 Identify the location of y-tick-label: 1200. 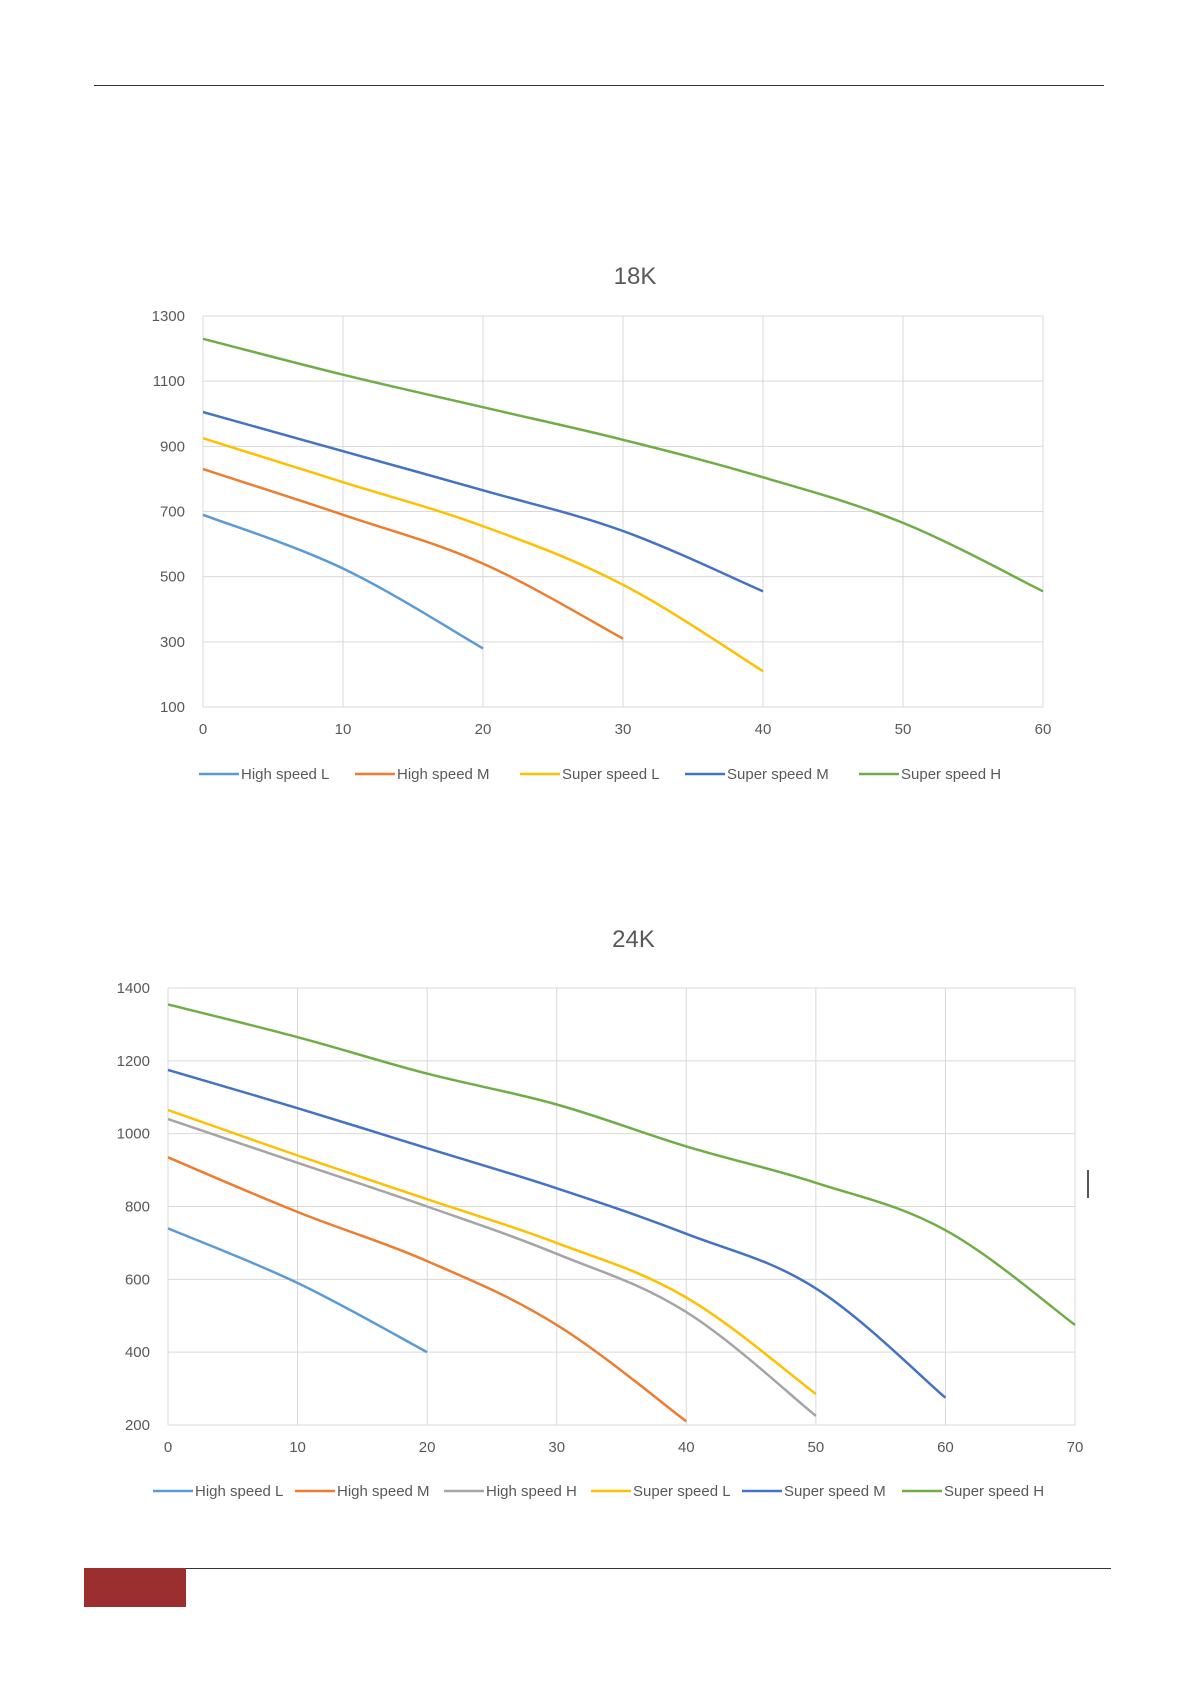
(133, 1061).